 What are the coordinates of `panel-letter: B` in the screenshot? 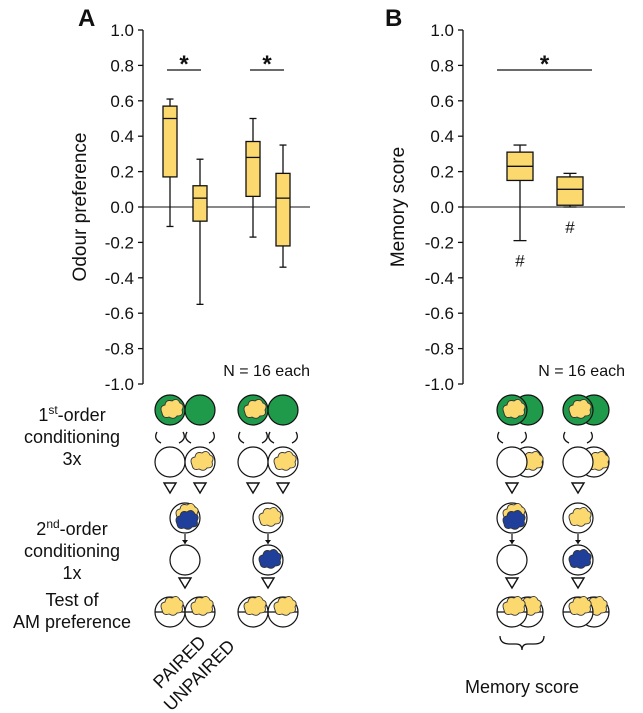 It's located at (393, 18).